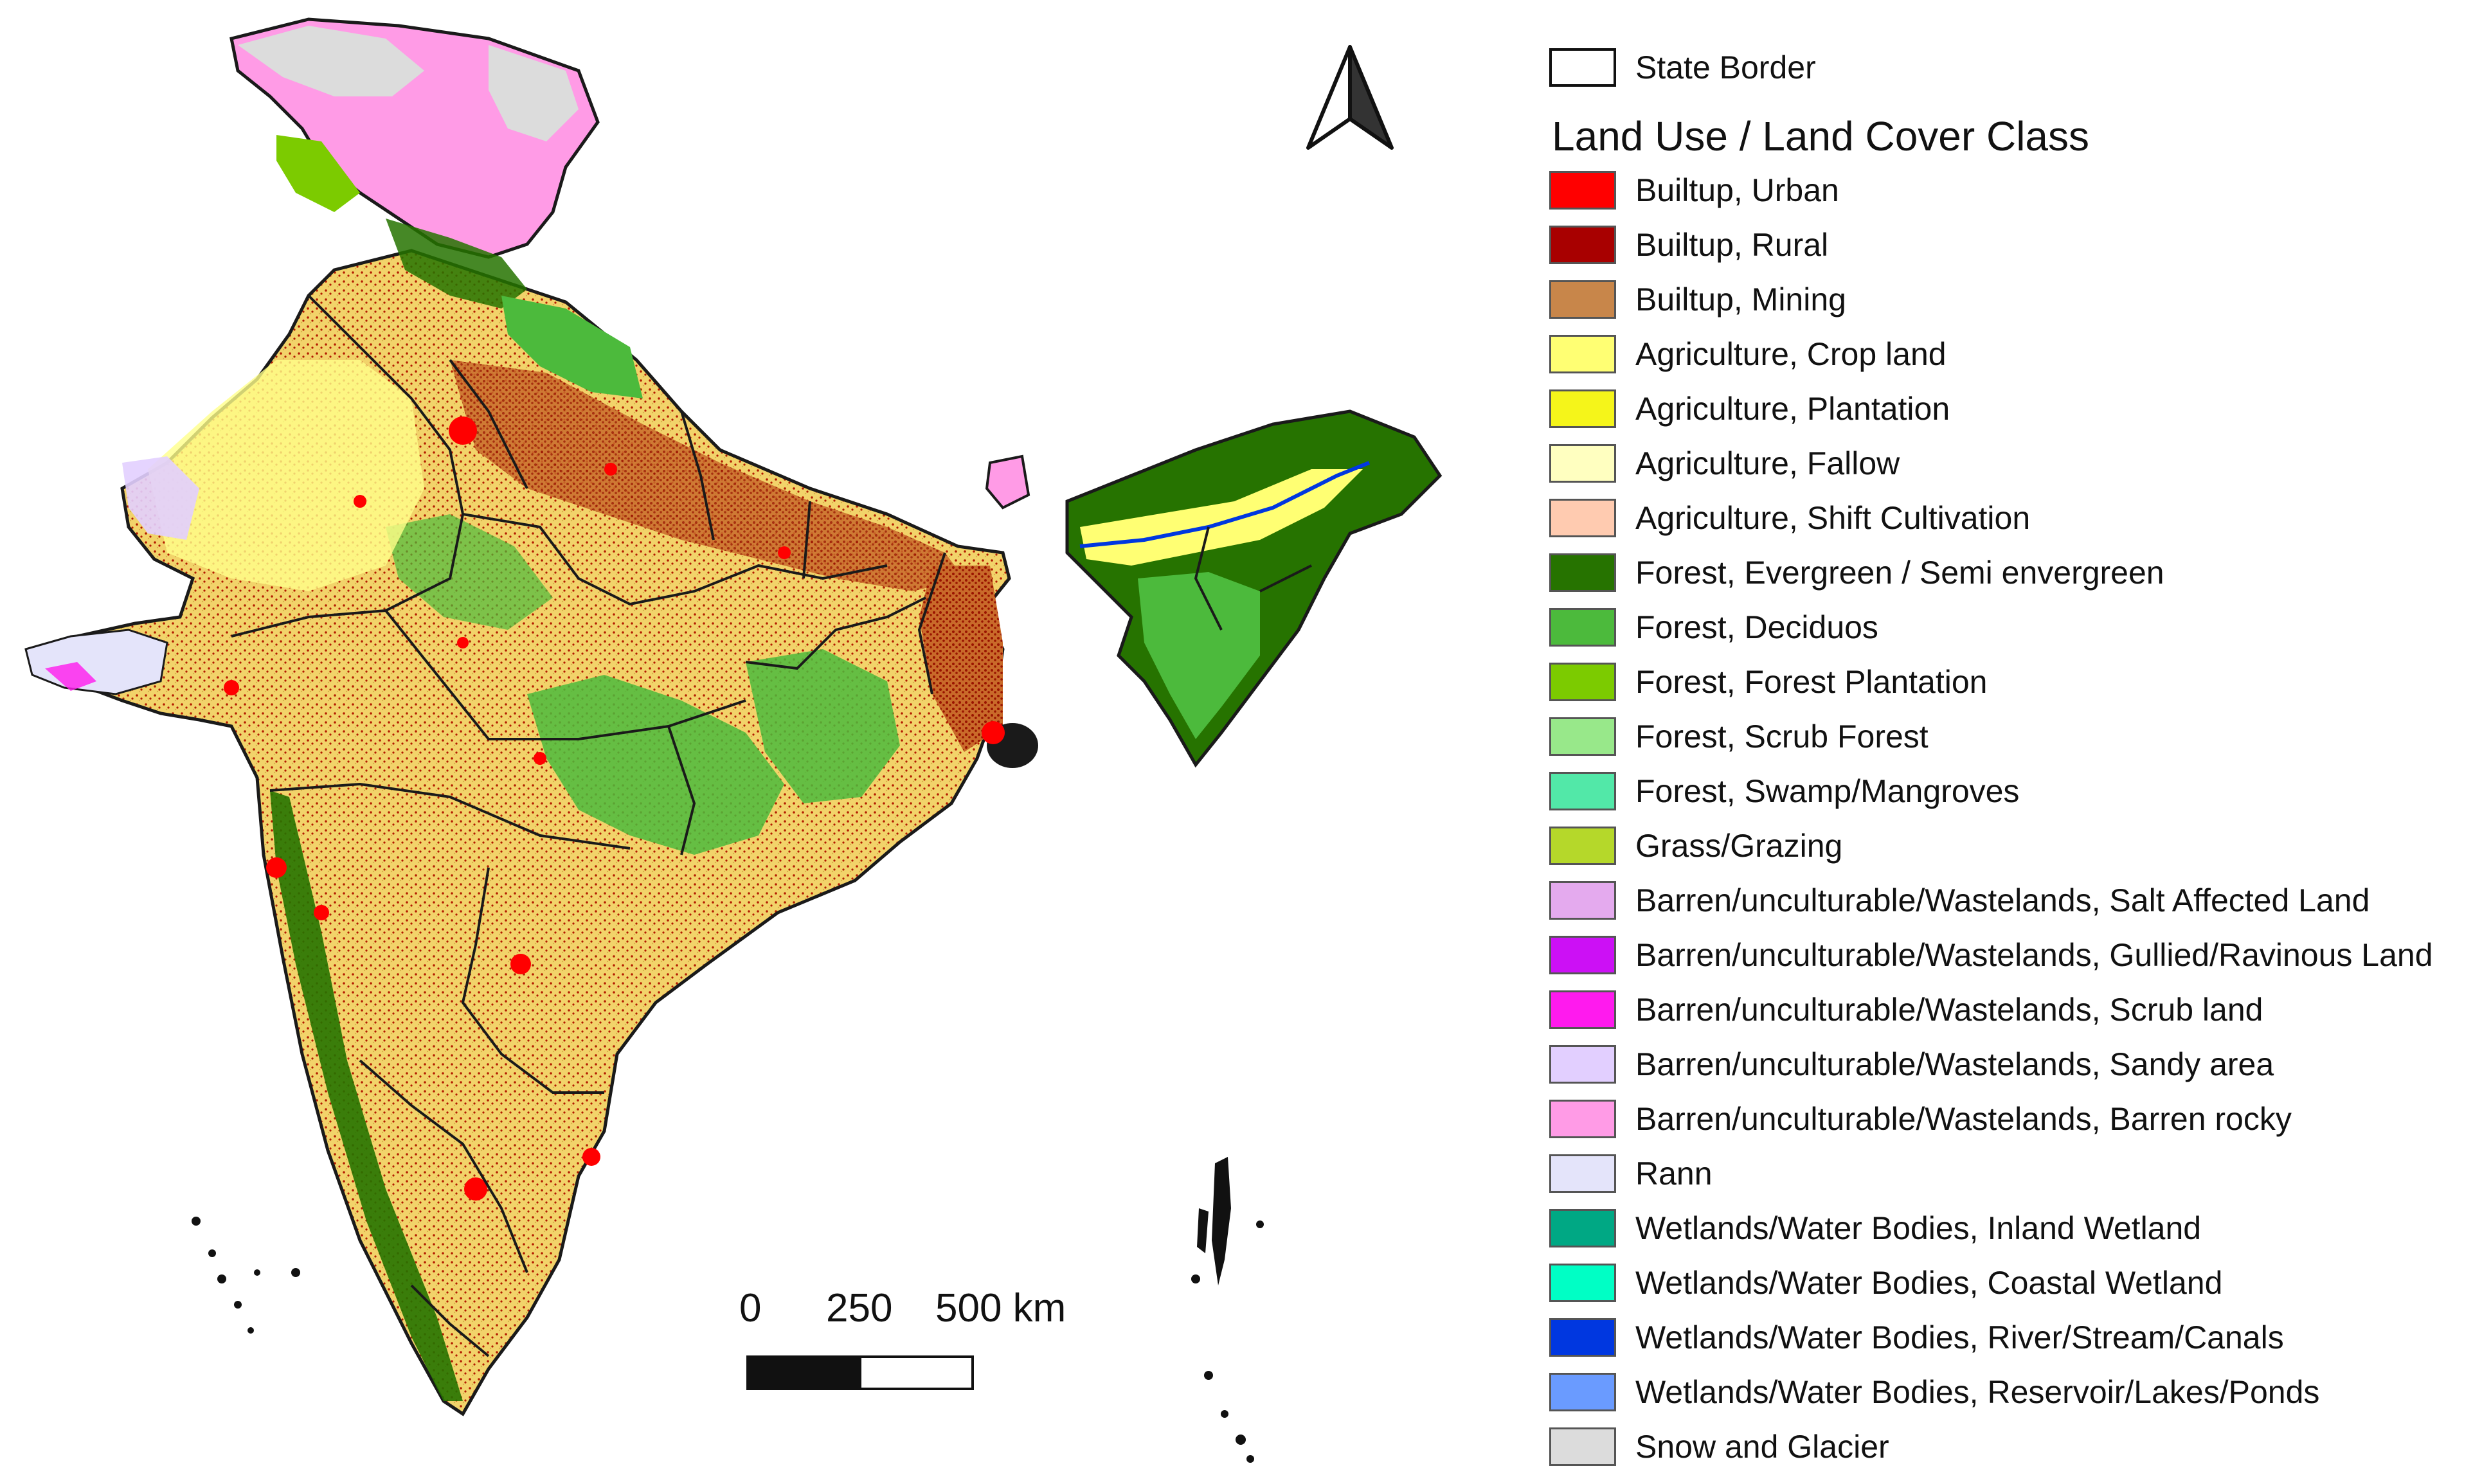  Describe the element at coordinates (1350, 97) in the screenshot. I see `north-arrow-icon` at that location.